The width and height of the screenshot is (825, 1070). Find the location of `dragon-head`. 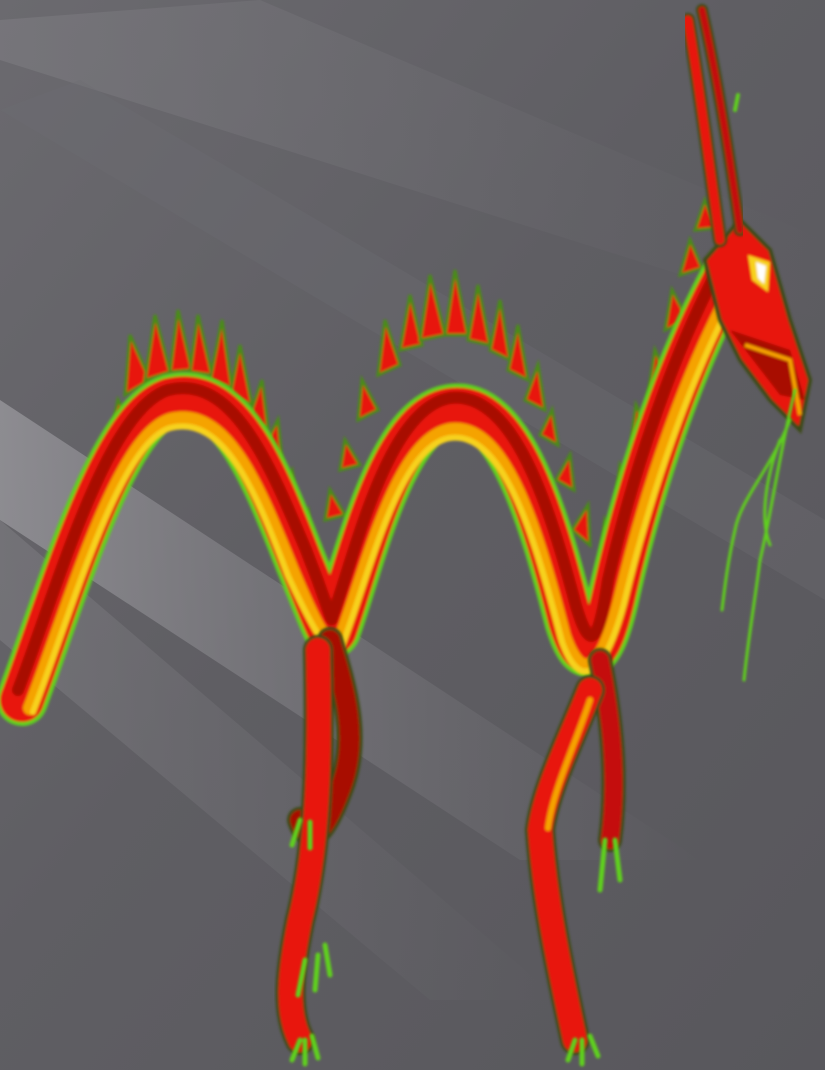

dragon-head is located at coordinates (757, 326).